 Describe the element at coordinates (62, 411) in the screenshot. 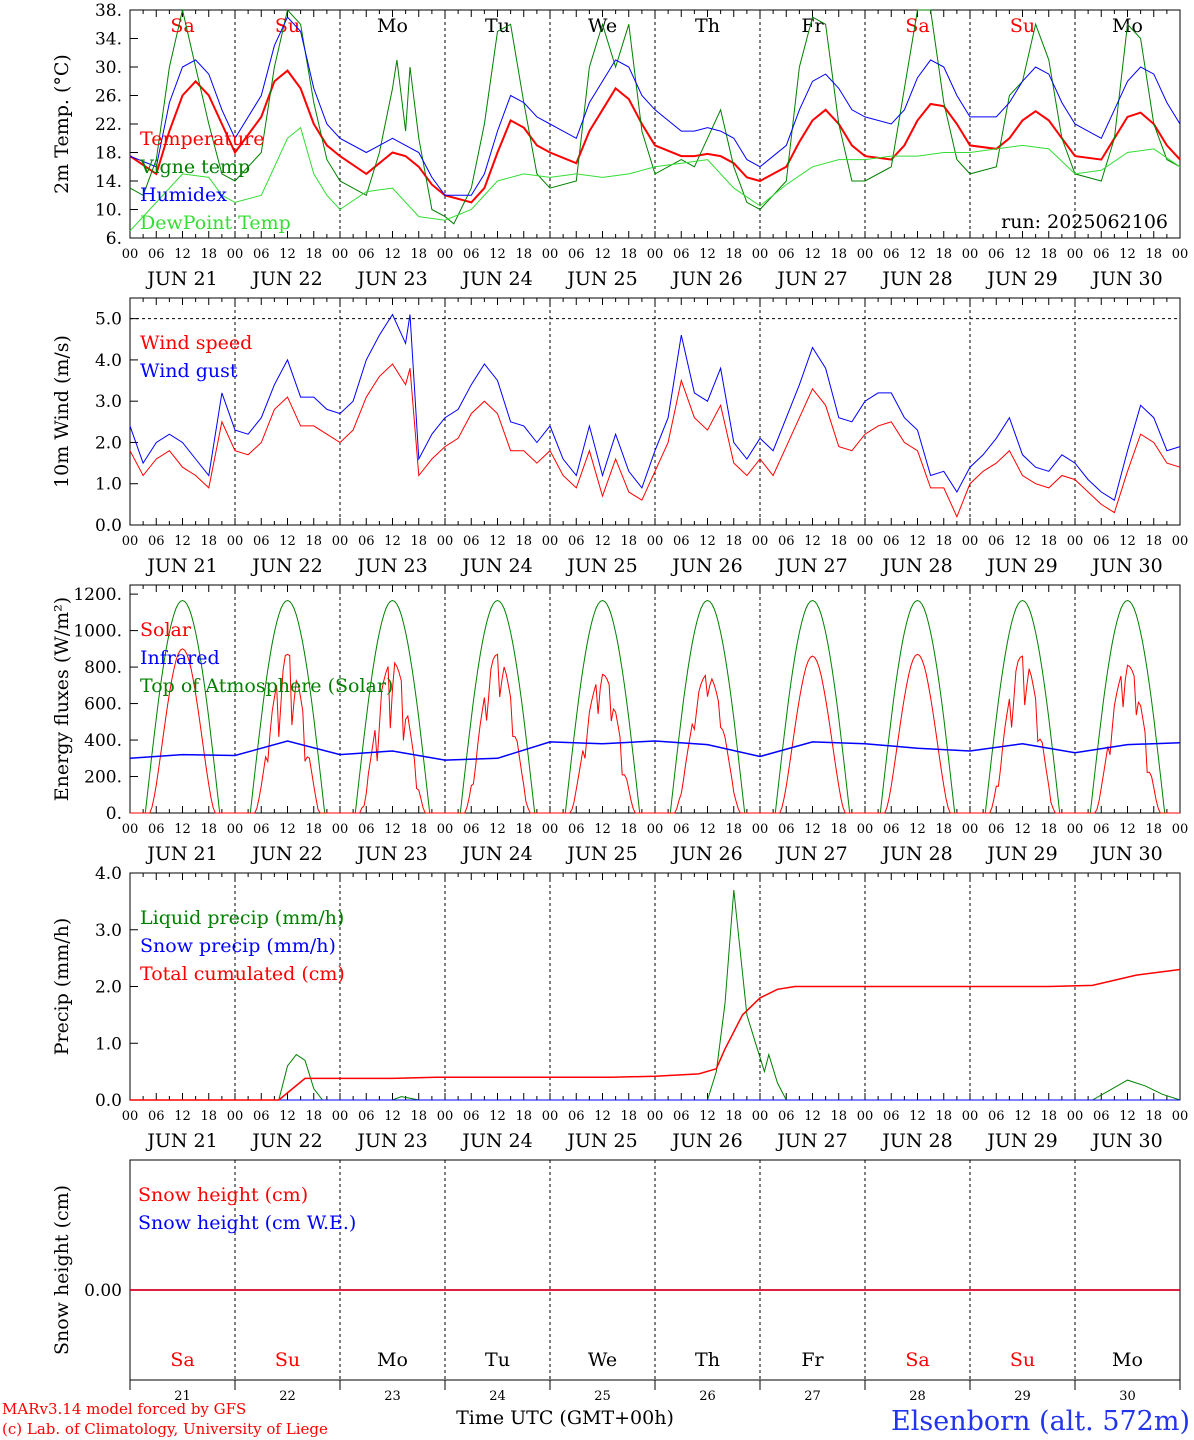

I see `y-axis-title: 10m Wind (m/s)` at that location.